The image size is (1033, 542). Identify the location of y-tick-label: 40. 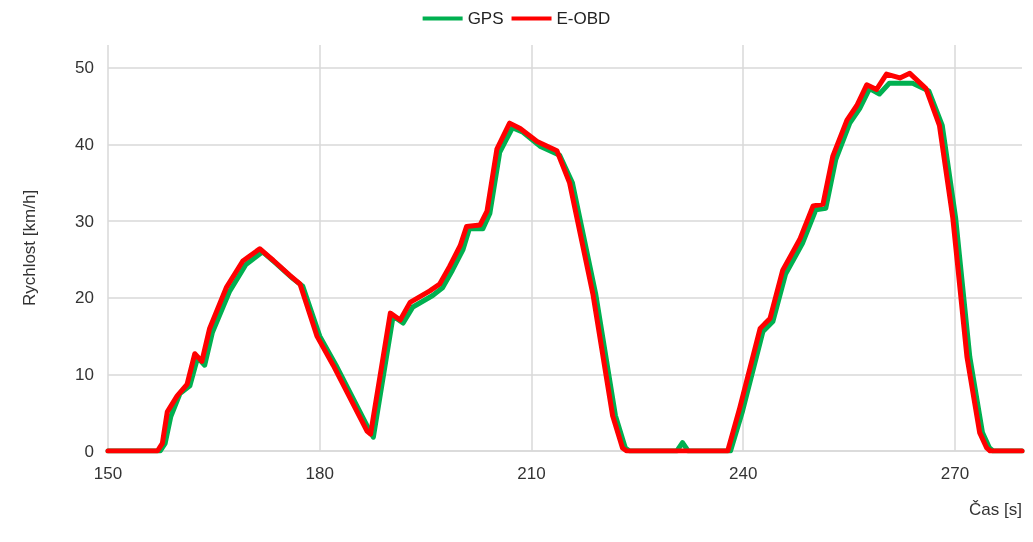
(84, 145).